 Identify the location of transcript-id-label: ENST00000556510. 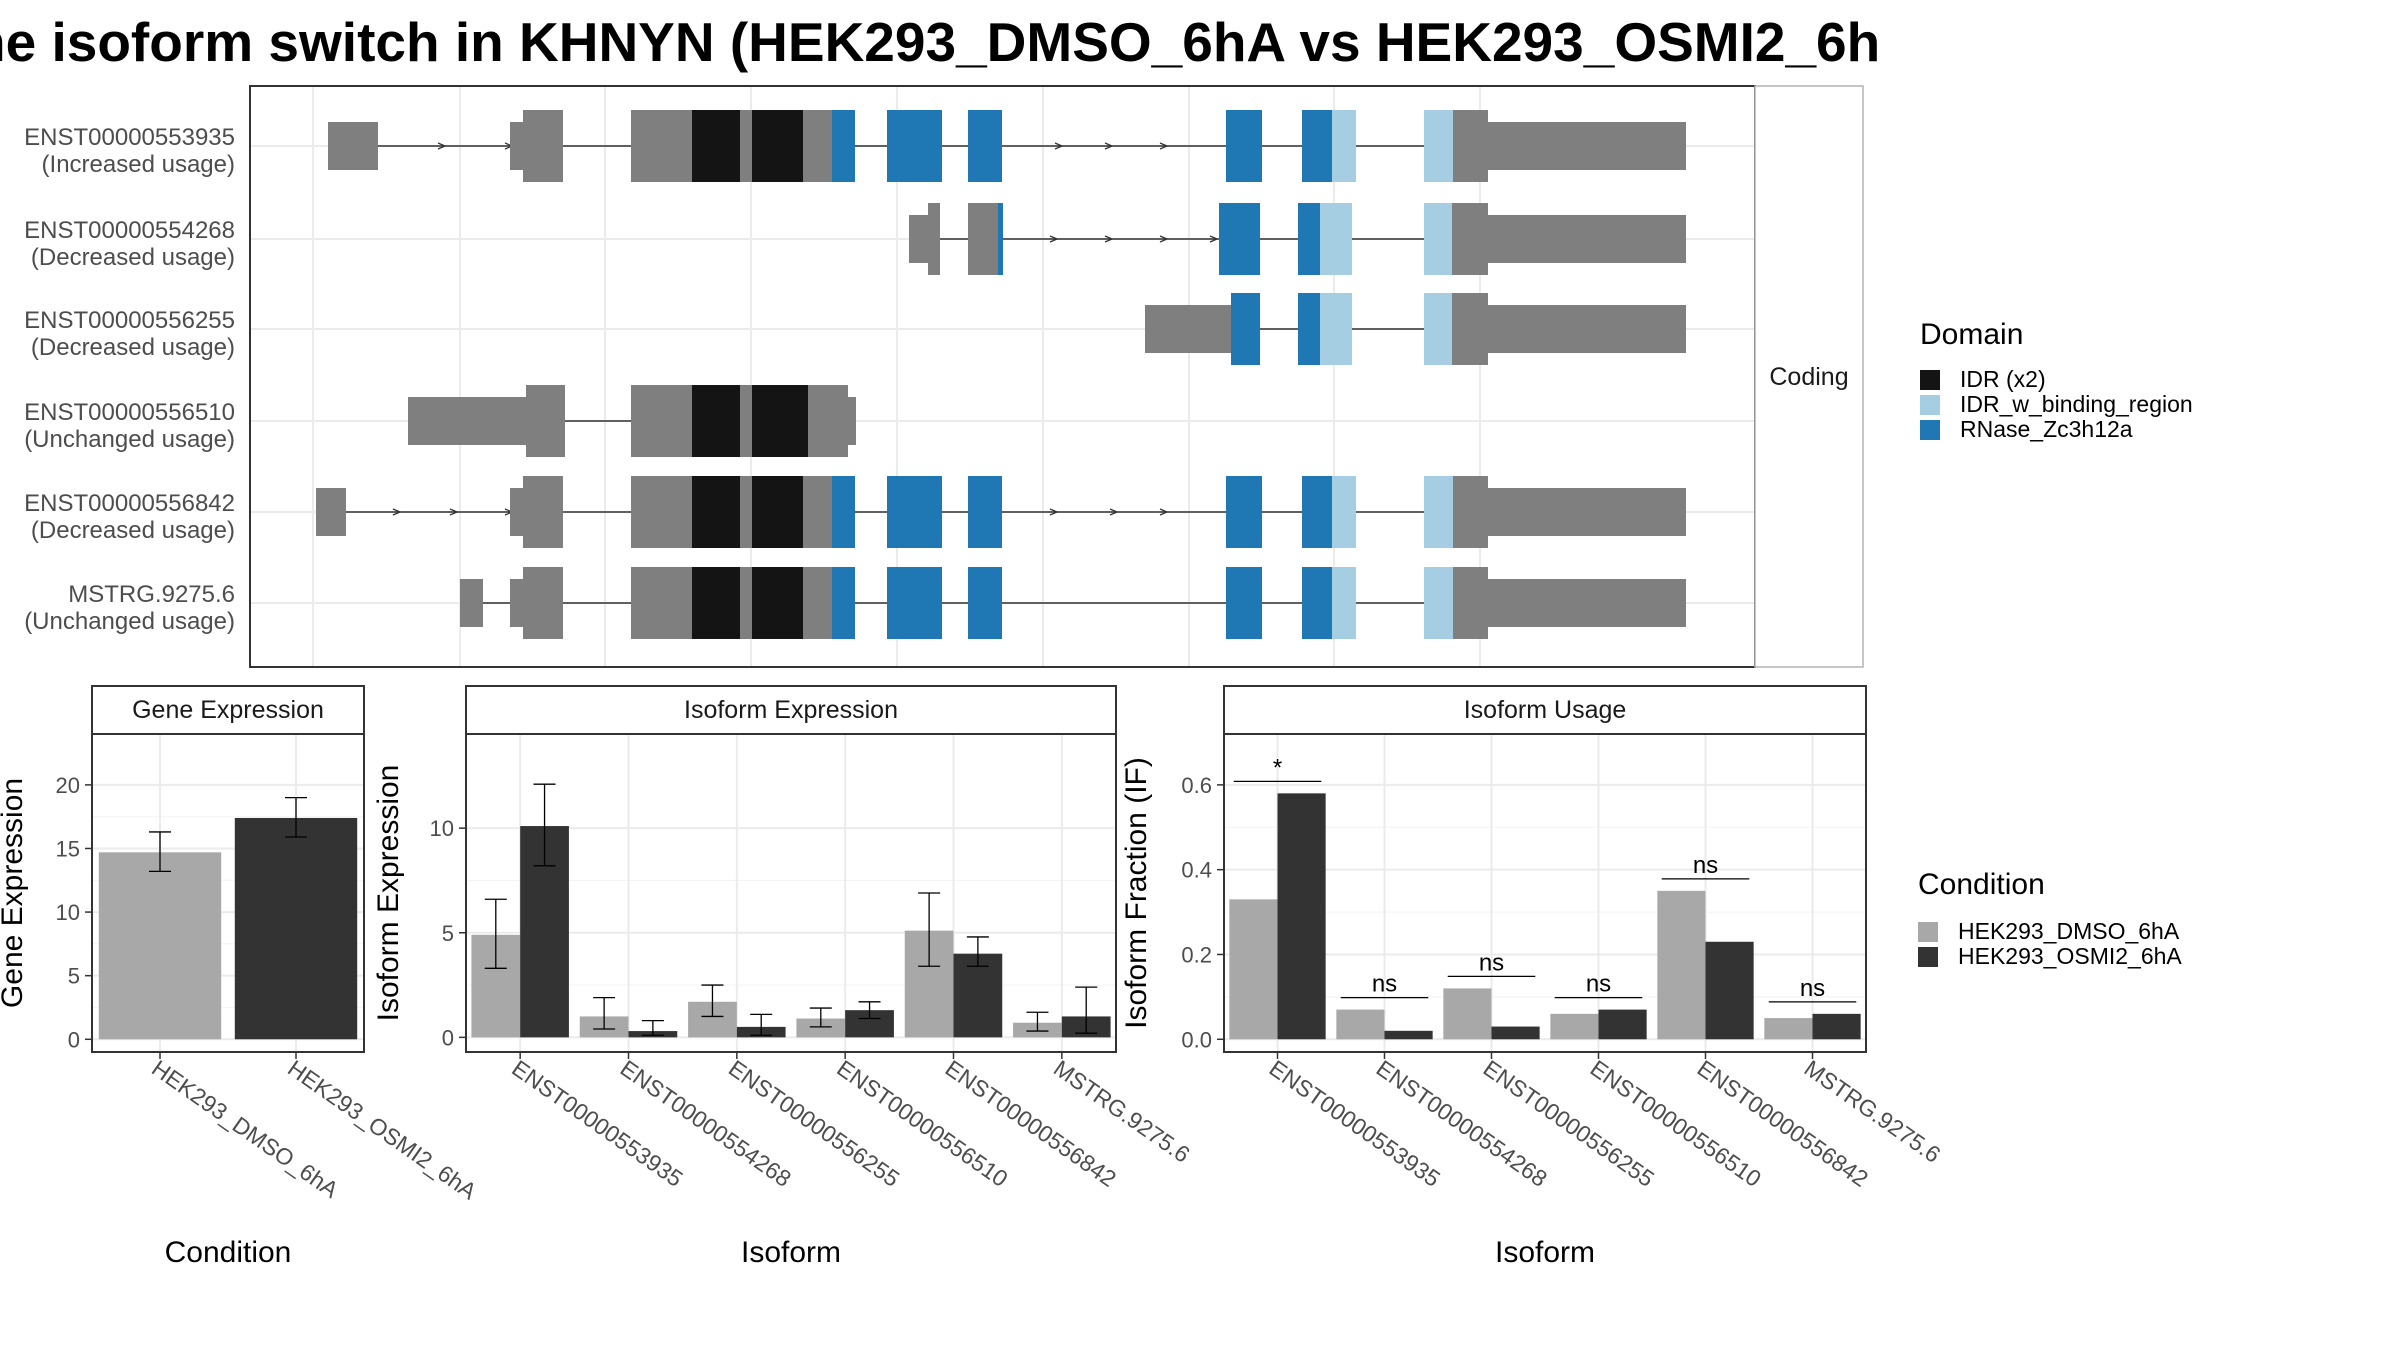
(129, 412).